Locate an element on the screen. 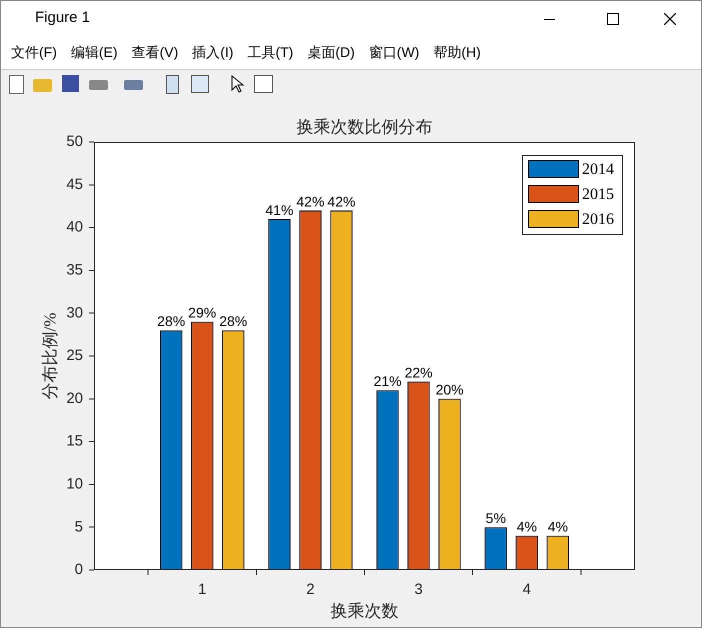 The width and height of the screenshot is (702, 628). text: 编辑(E) is located at coordinates (94, 53).